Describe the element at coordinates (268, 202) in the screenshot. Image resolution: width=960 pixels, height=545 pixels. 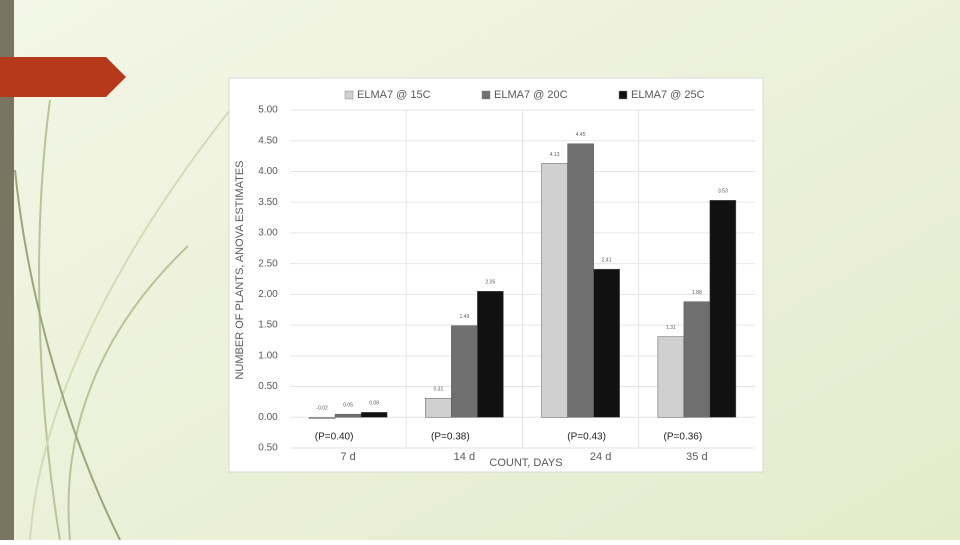
I see `y-tick-label: 3.50` at that location.